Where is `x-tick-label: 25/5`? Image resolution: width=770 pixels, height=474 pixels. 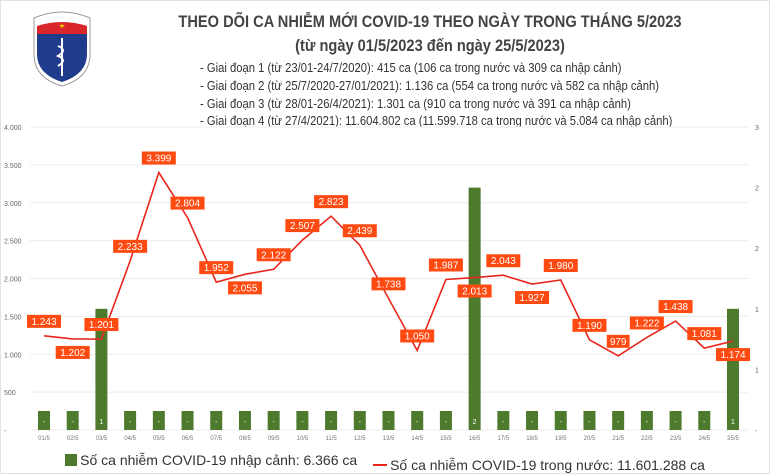 x-tick-label: 25/5 is located at coordinates (733, 439).